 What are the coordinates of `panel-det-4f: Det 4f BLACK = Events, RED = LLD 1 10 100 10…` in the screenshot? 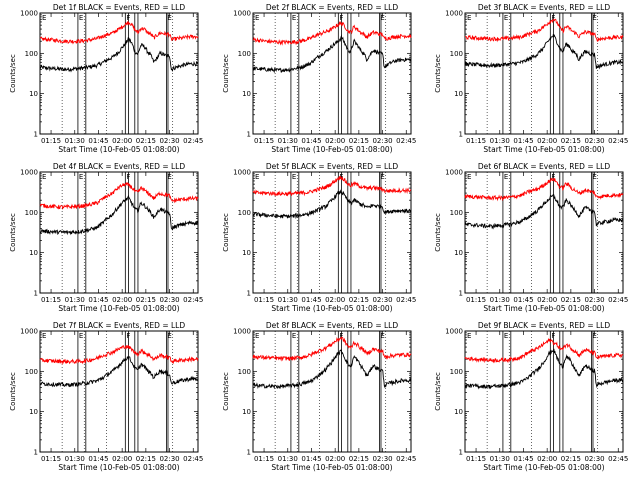 It's located at (106, 237).